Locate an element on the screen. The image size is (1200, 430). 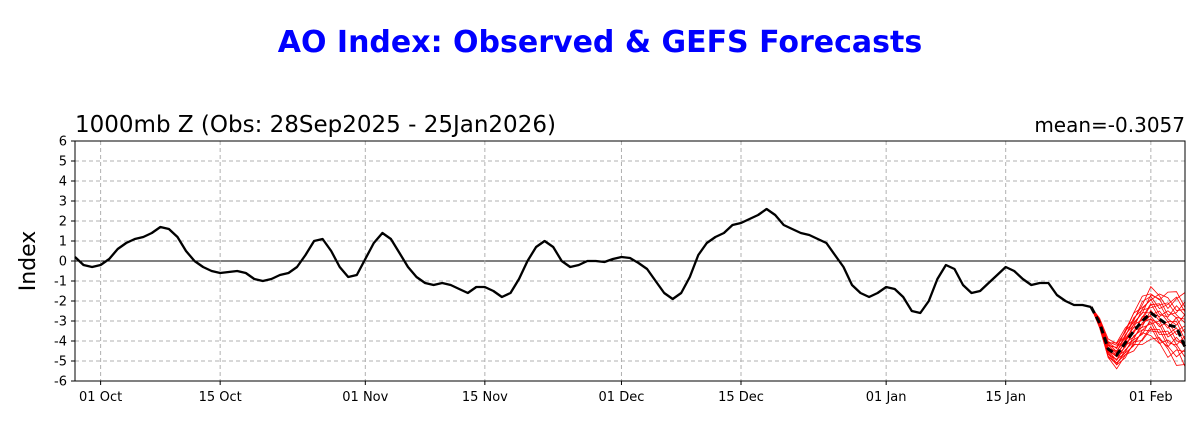
ensemble-mean-line is located at coordinates (1138, 332).